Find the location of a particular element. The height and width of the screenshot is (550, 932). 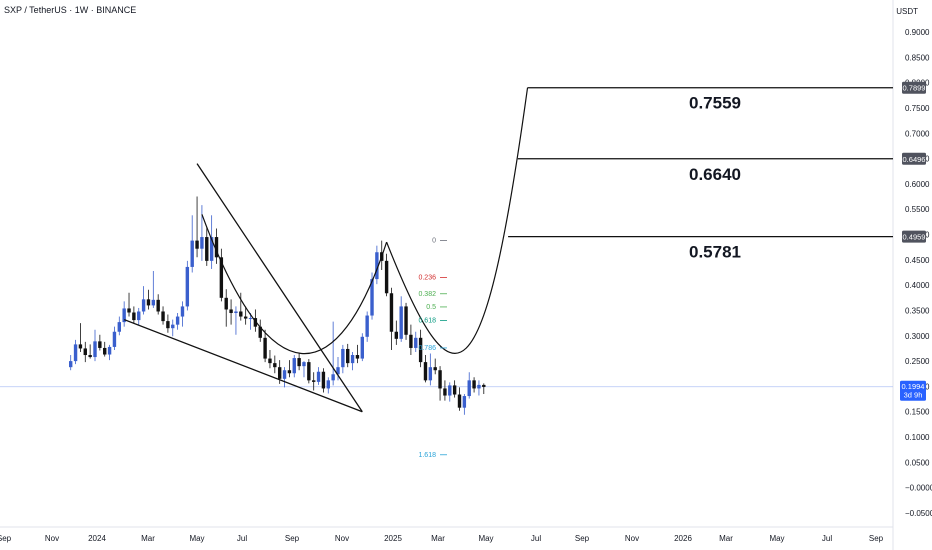

cup-2-projection-curve is located at coordinates (457, 220).